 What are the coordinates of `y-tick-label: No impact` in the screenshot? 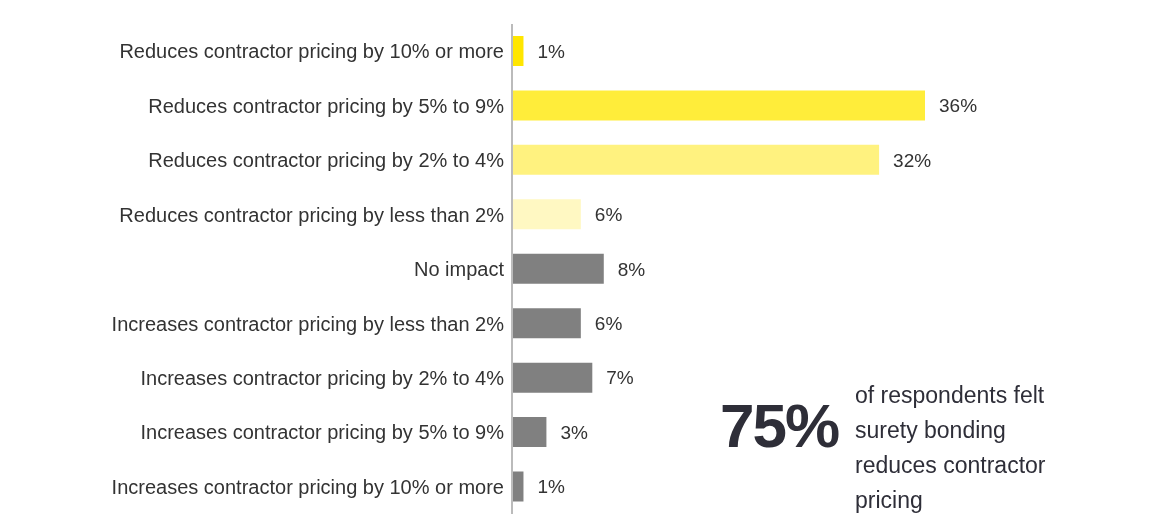 It's located at (459, 269).